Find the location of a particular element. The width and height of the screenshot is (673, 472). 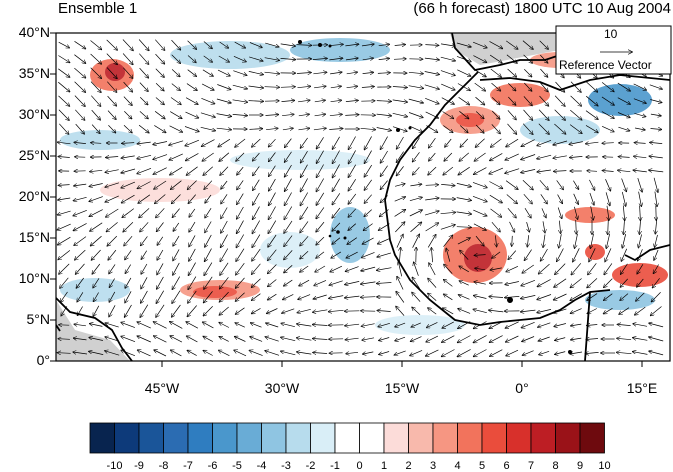

colorbar-label: -8 is located at coordinates (164, 466).